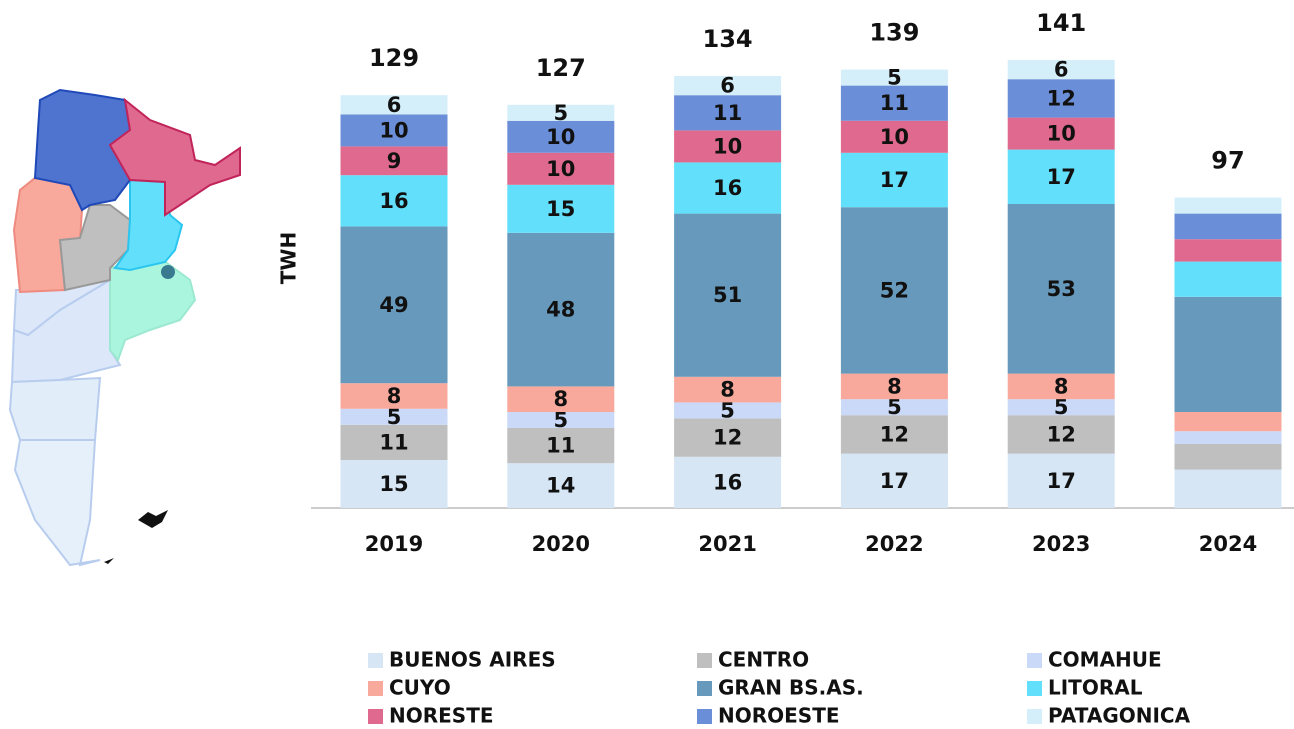 Image resolution: width=1294 pixels, height=729 pixels. Describe the element at coordinates (560, 486) in the screenshot. I see `data-label: 14` at that location.